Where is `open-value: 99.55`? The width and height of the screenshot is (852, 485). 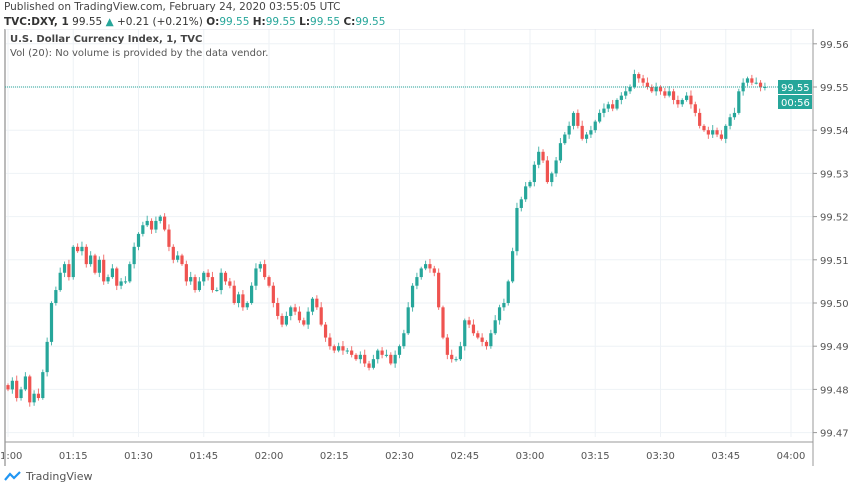 open-value: 99.55 is located at coordinates (234, 22).